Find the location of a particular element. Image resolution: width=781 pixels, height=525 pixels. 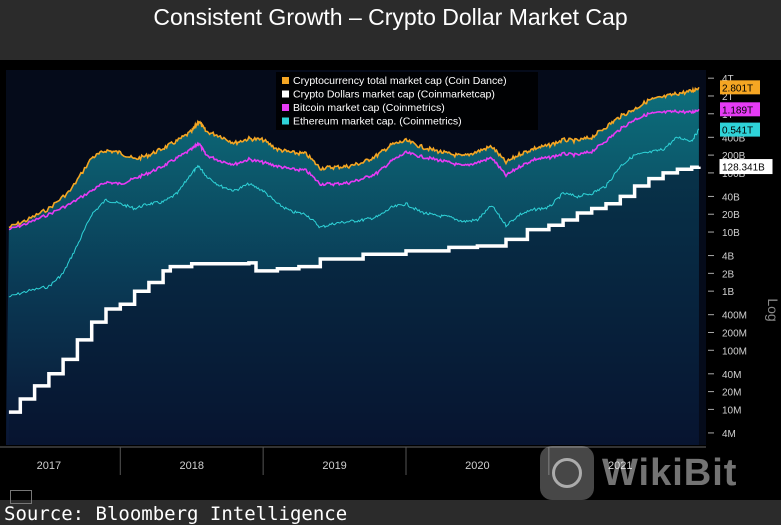

source-note: Source: Bloomberg Intelligence is located at coordinates (176, 514).